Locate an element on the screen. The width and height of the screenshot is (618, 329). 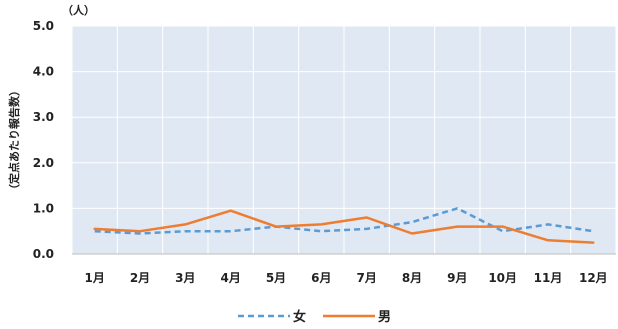
legend-label-male: 男 is located at coordinates (384, 317).